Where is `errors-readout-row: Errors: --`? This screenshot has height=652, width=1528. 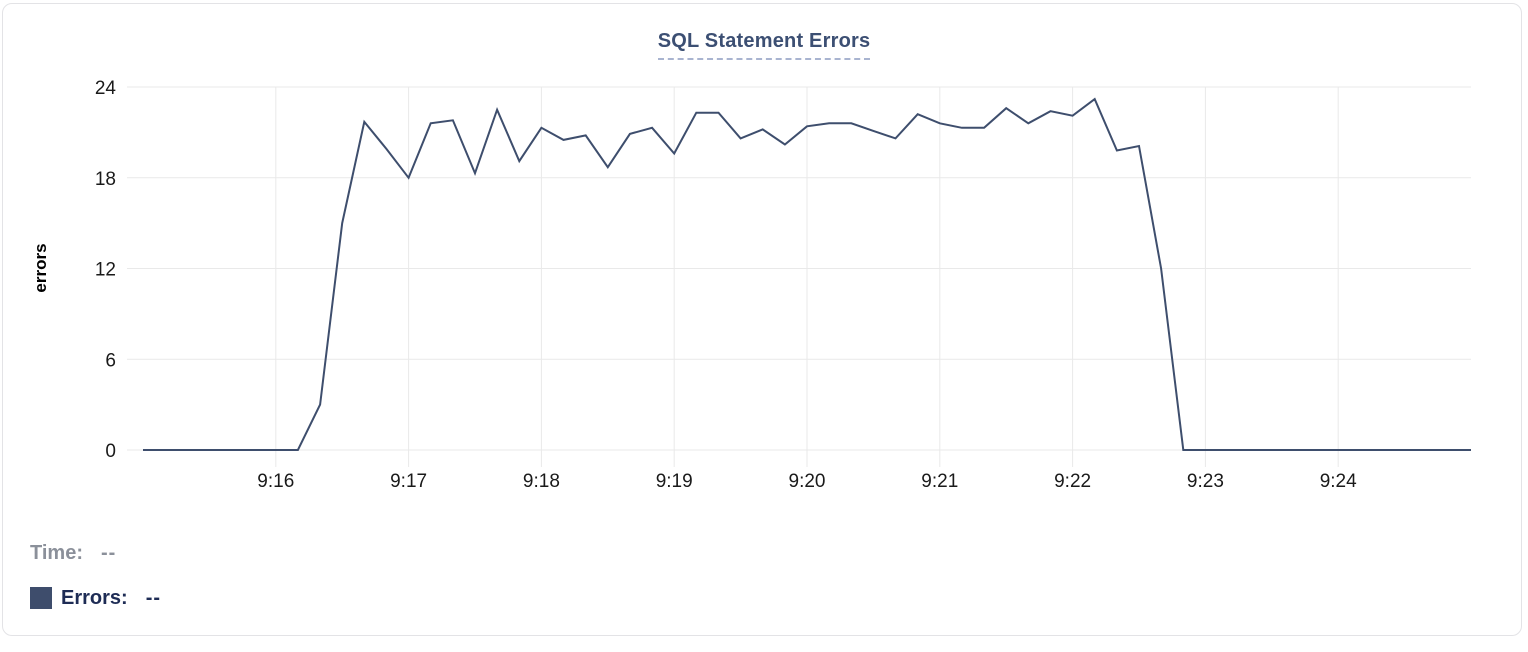 errors-readout-row: Errors: -- is located at coordinates (95, 598).